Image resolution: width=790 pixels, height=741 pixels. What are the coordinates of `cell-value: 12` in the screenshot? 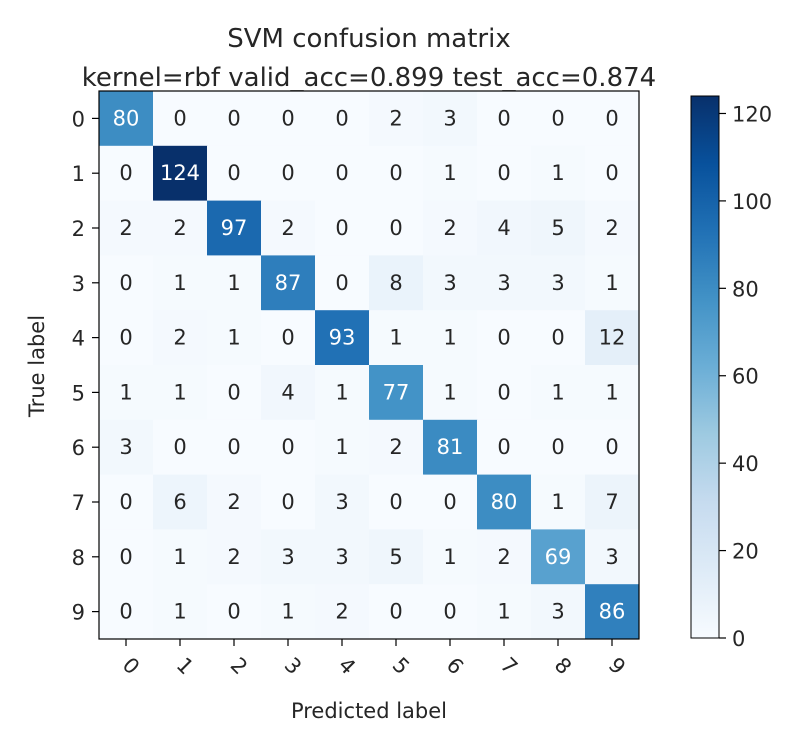 It's located at (612, 338).